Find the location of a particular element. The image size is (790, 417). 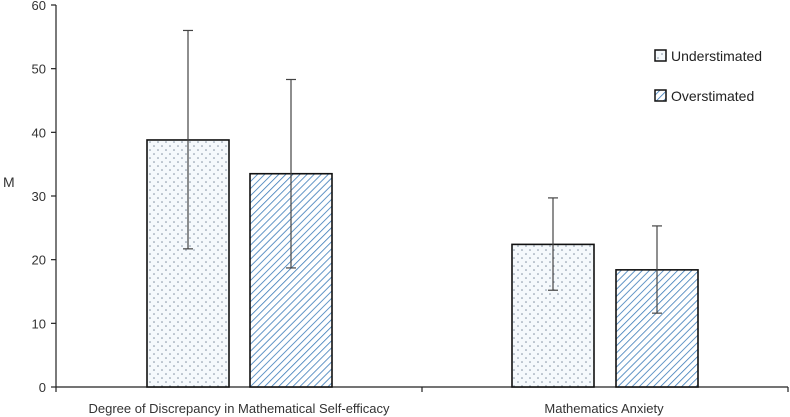

legend-swatch-overstimated is located at coordinates (660, 95).